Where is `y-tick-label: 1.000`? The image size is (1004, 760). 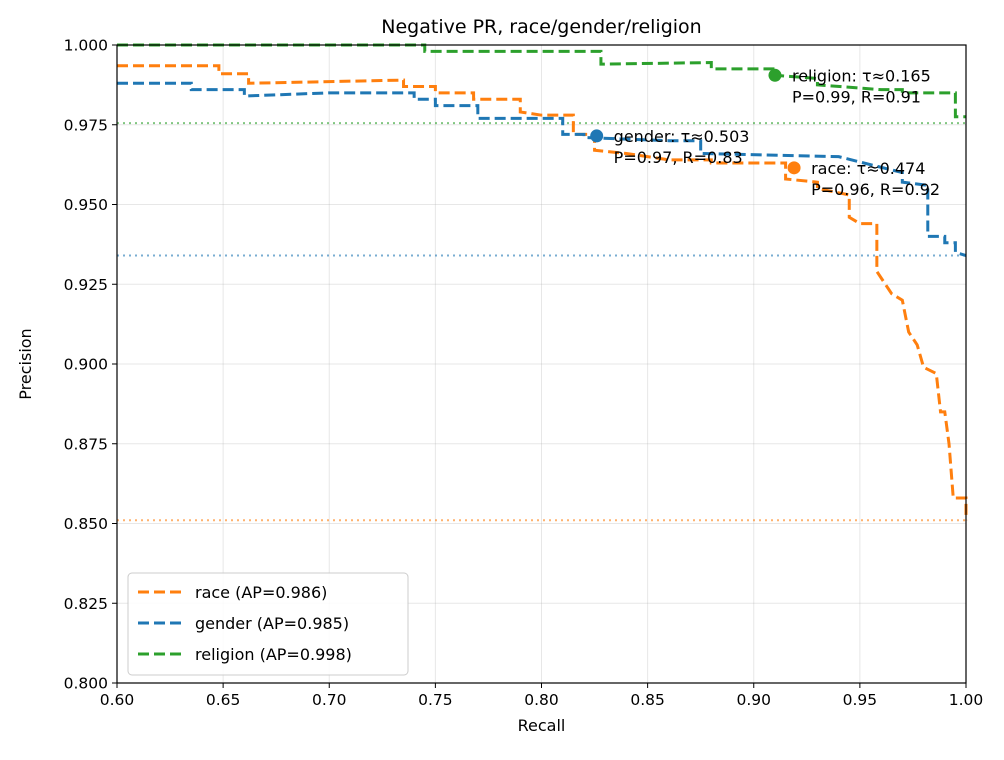
y-tick-label: 1.000 is located at coordinates (86, 46).